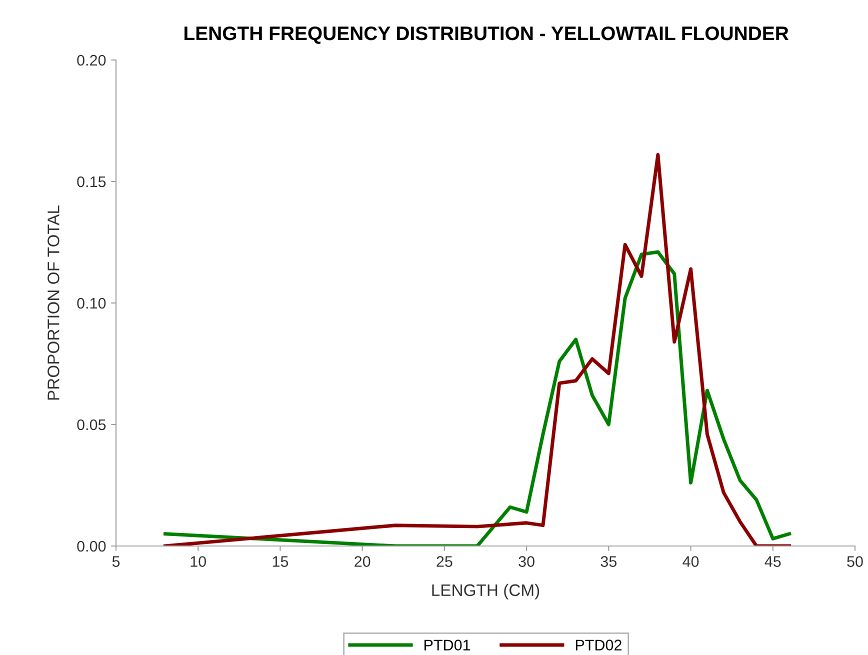 The width and height of the screenshot is (868, 655). Describe the element at coordinates (608, 561) in the screenshot. I see `x-tick-label: 35` at that location.